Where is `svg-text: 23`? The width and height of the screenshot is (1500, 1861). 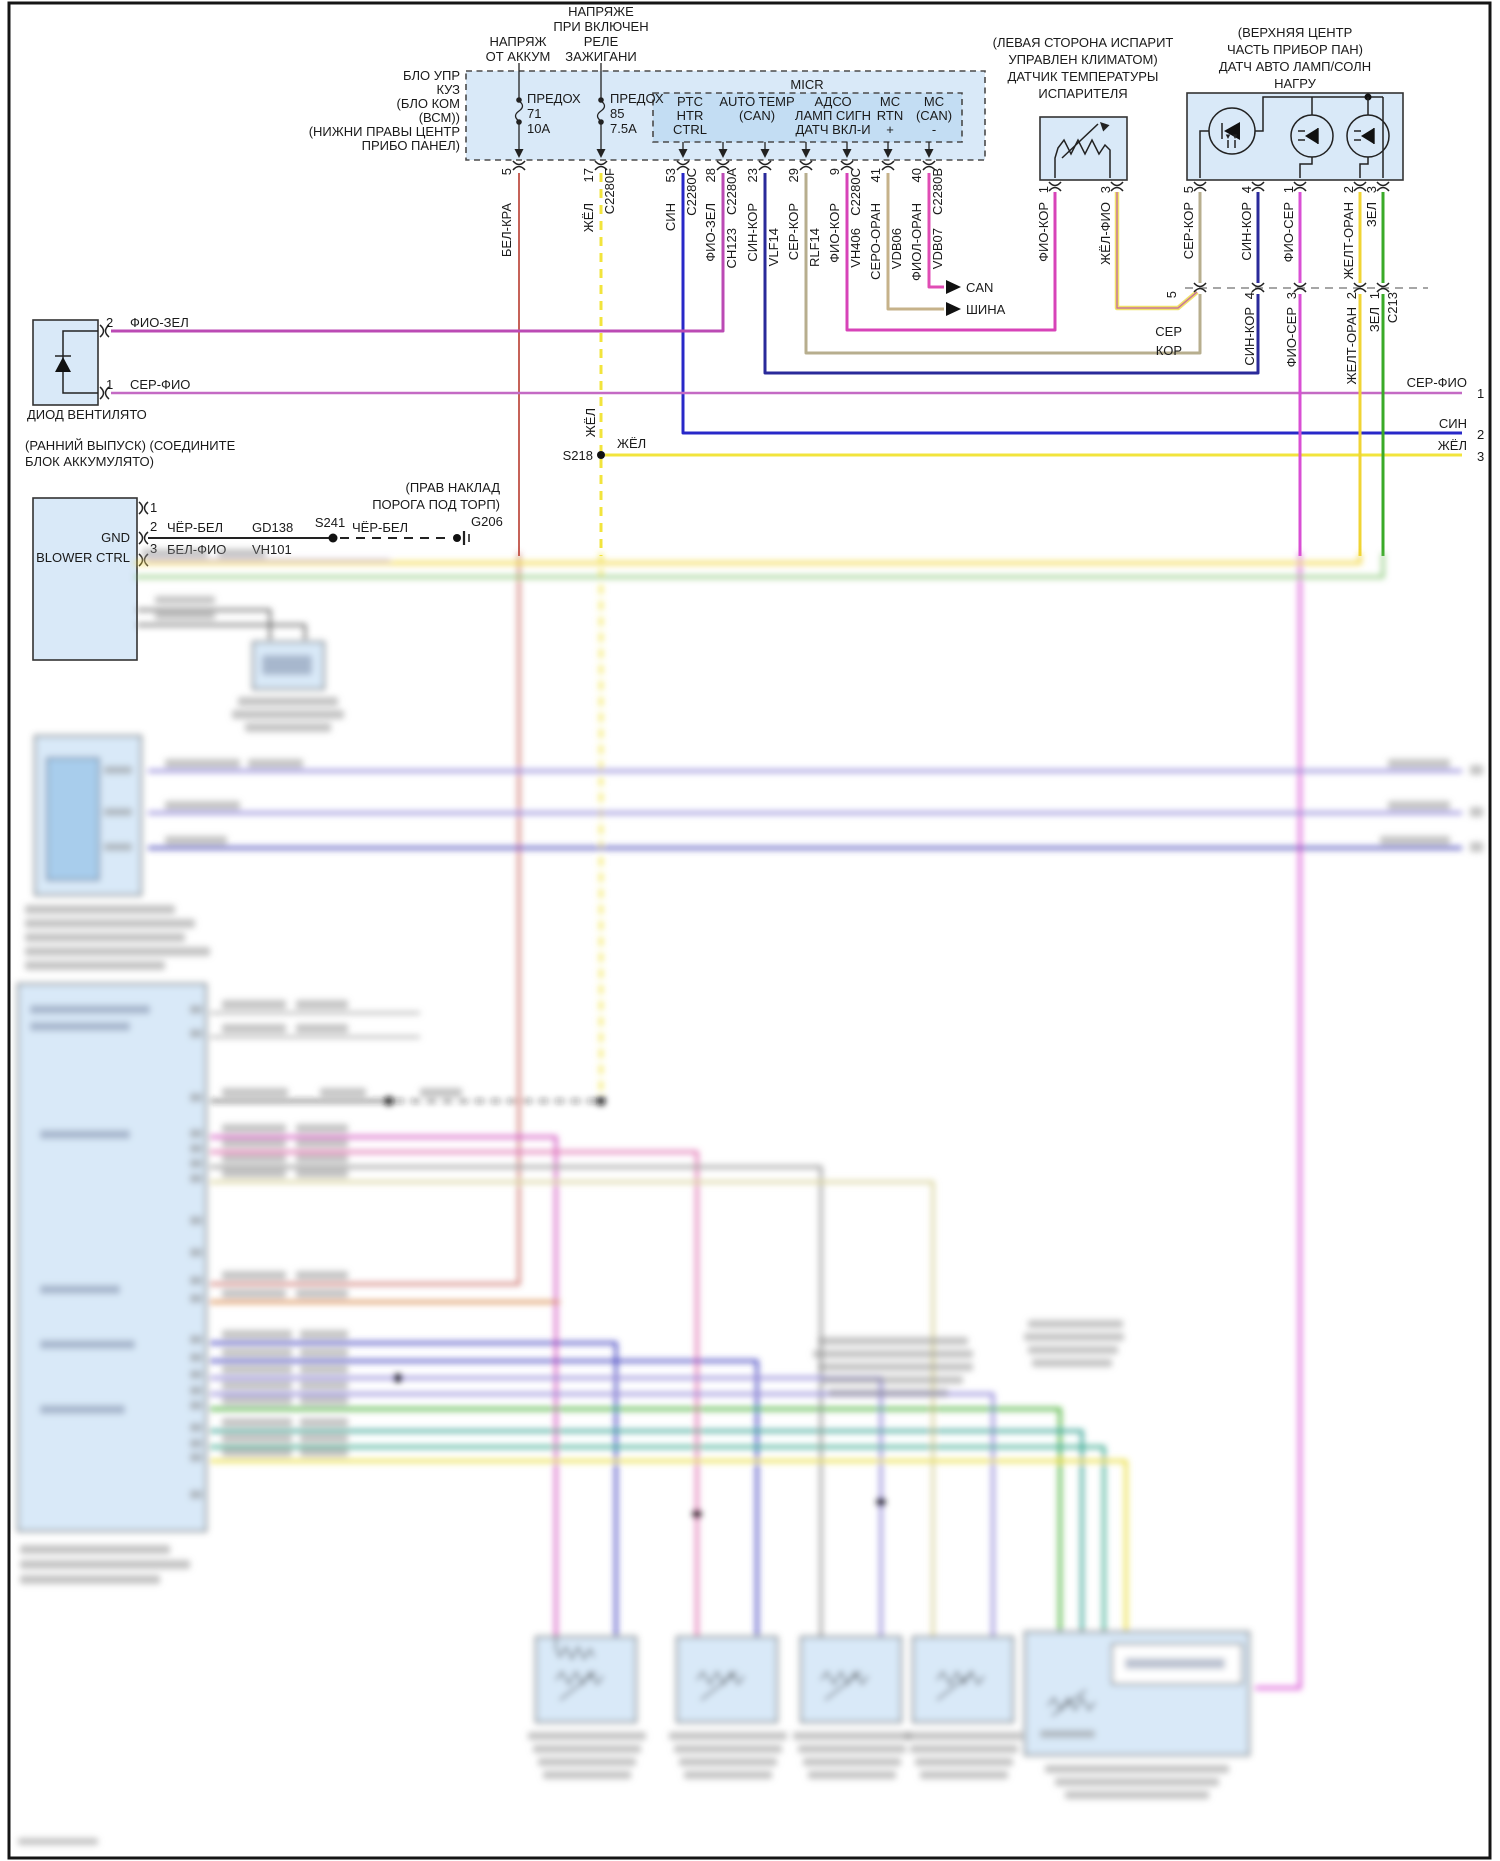 svg-text: 23 is located at coordinates (752, 175).